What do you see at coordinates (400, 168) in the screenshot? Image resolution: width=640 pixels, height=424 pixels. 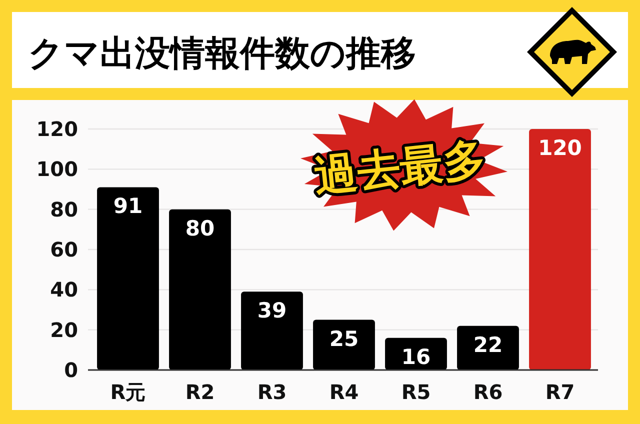 I see `annotation: 過去最多` at bounding box center [400, 168].